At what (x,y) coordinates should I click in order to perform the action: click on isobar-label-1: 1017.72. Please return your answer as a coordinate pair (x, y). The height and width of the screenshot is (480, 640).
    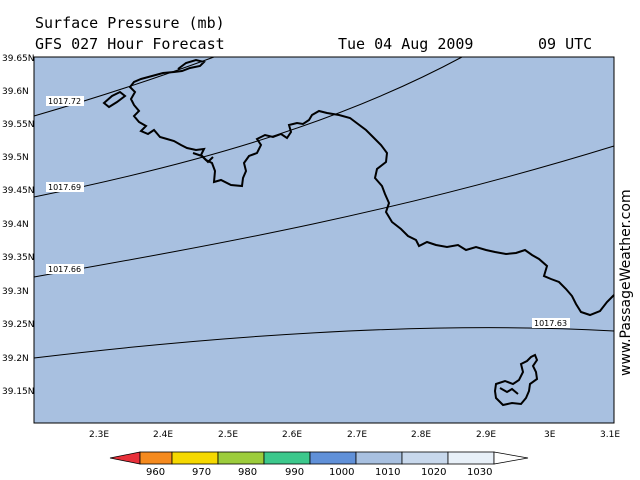
    Looking at the image, I should click on (64, 101).